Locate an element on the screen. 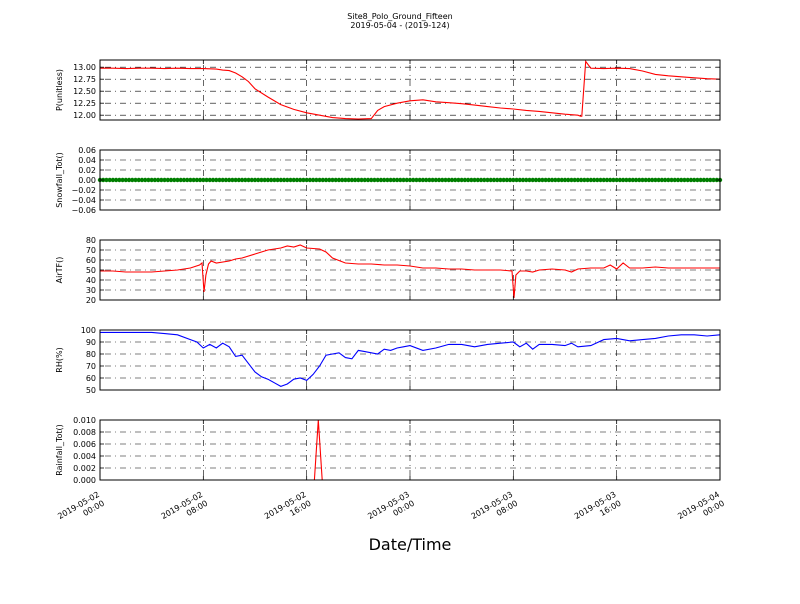 The image size is (800, 604). y-axis-label: P(unitless) is located at coordinates (59, 90).